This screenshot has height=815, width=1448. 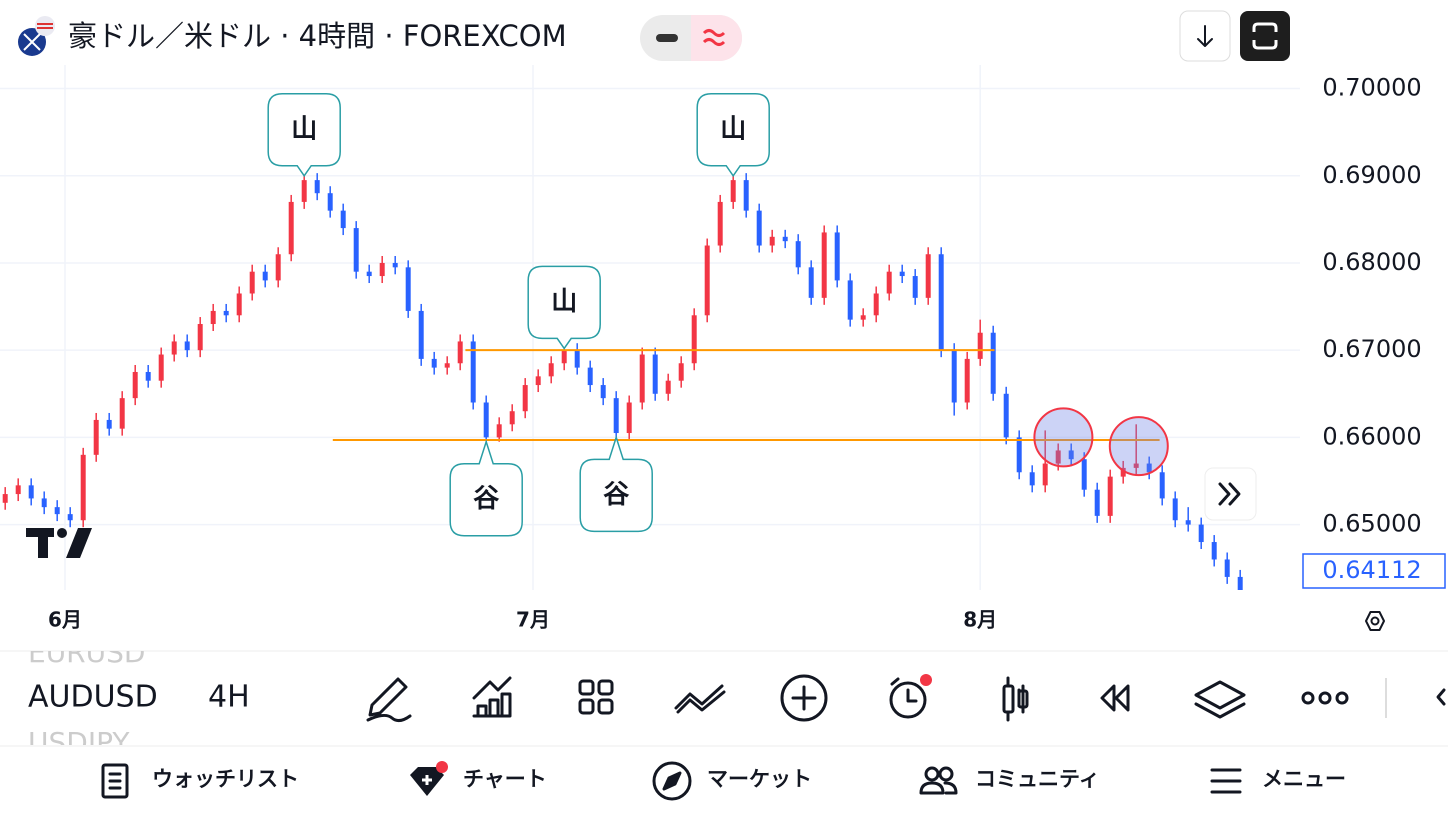 I want to click on toolbar-icons, so click(x=906, y=698).